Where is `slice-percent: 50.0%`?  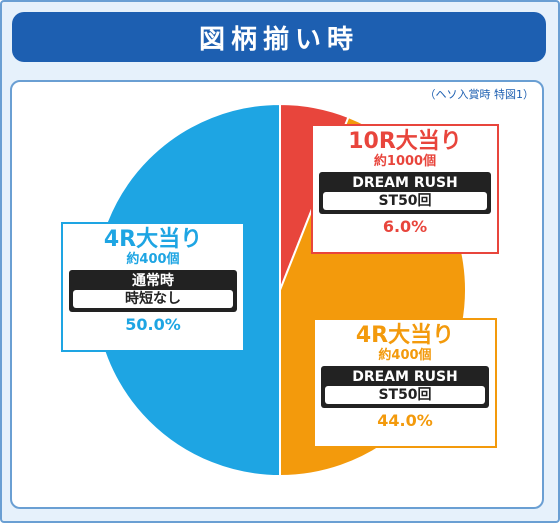
slice-percent: 50.0% is located at coordinates (153, 324).